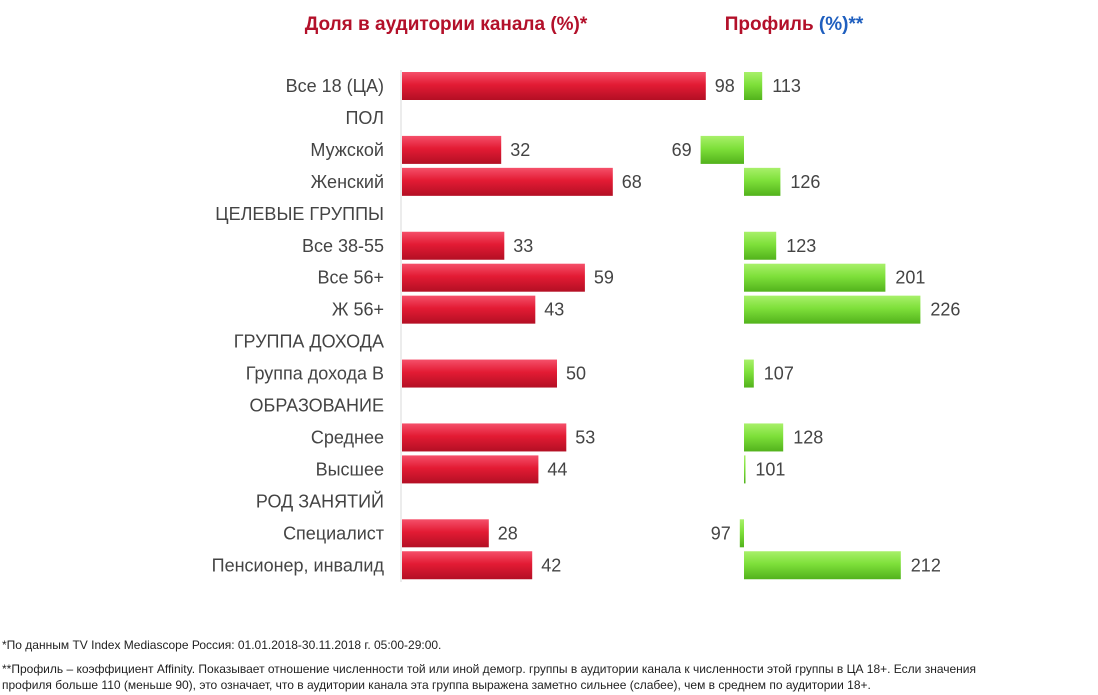 This screenshot has height=695, width=1098. I want to click on profile-value-label: 97, so click(721, 533).